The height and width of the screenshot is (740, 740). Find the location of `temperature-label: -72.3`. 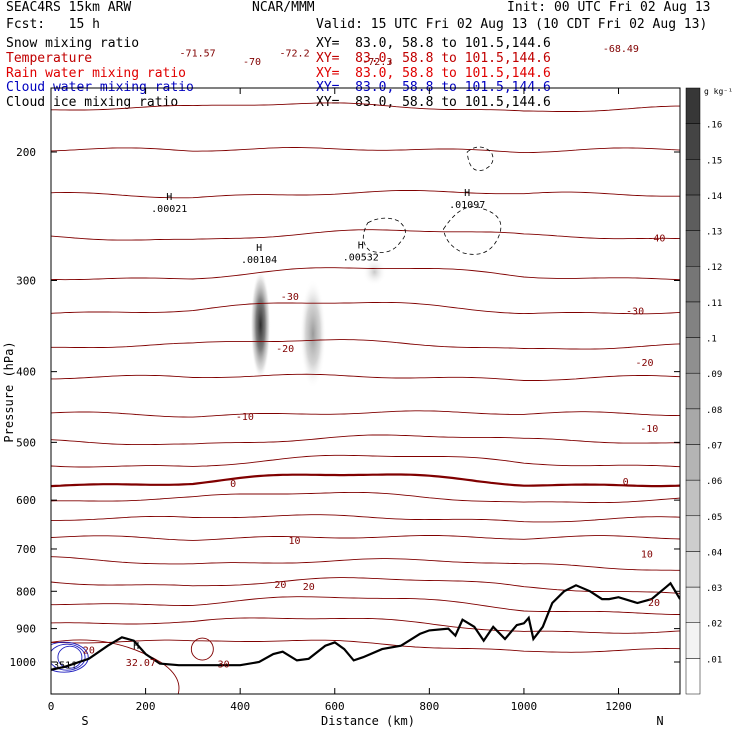

temperature-label: -72.3 is located at coordinates (377, 62).